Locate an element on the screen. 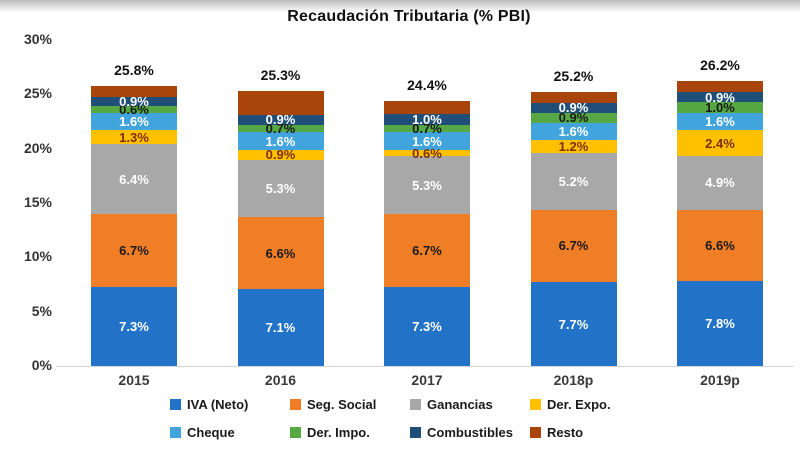 The width and height of the screenshot is (800, 450). x-axis-label: 2018p is located at coordinates (573, 380).